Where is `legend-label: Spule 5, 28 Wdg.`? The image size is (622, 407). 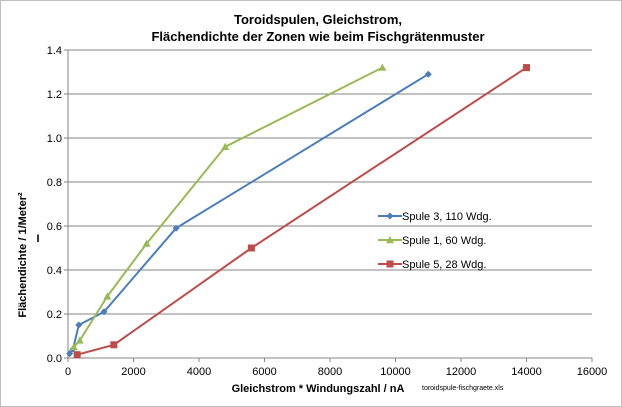 legend-label: Spule 5, 28 Wdg. is located at coordinates (444, 265).